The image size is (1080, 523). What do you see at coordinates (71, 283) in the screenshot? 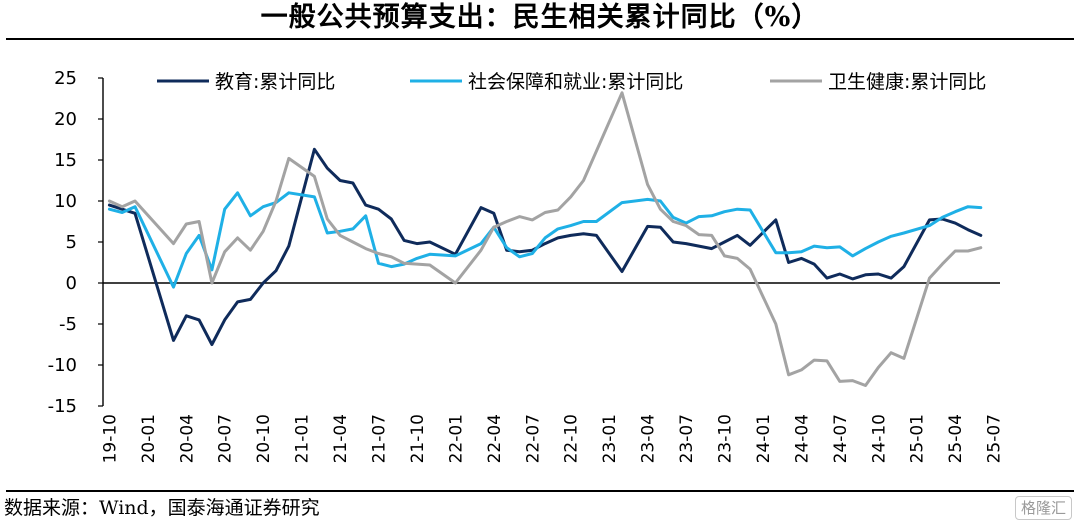
I see `y-tick-label: 0` at bounding box center [71, 283].